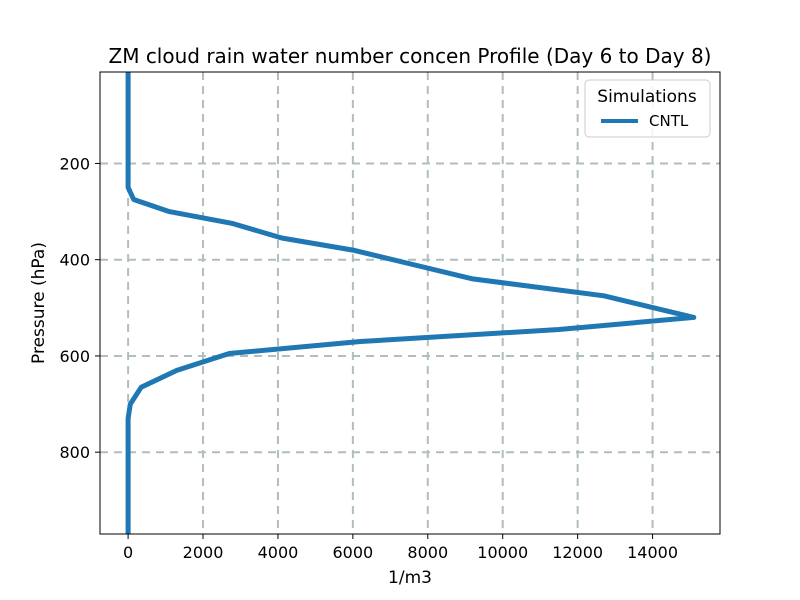  I want to click on y-axis-label: Pressure (hPa), so click(39, 303).